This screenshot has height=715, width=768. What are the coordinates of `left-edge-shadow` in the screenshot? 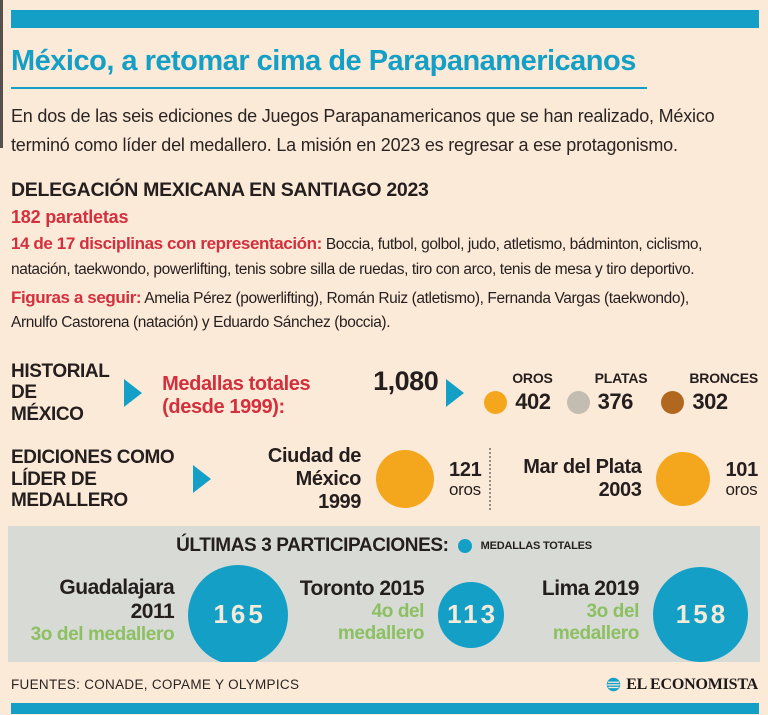 It's located at (1, 74).